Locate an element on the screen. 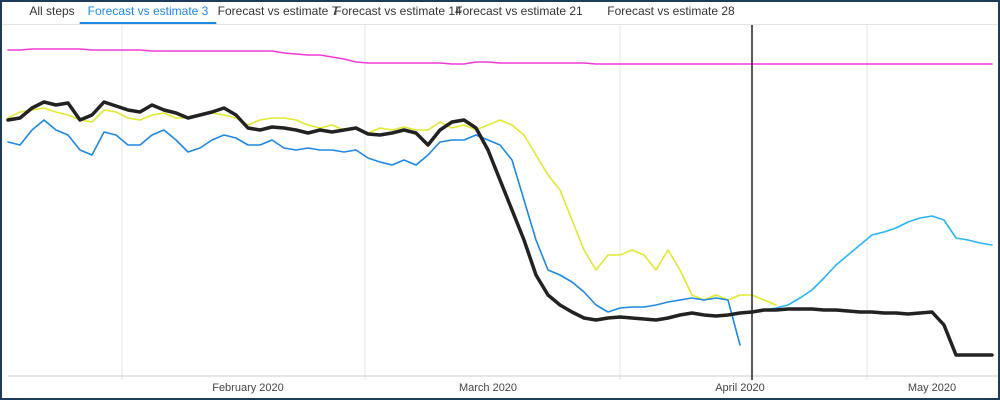 The image size is (1000, 405). x-tick-label: April 2020 is located at coordinates (740, 388).